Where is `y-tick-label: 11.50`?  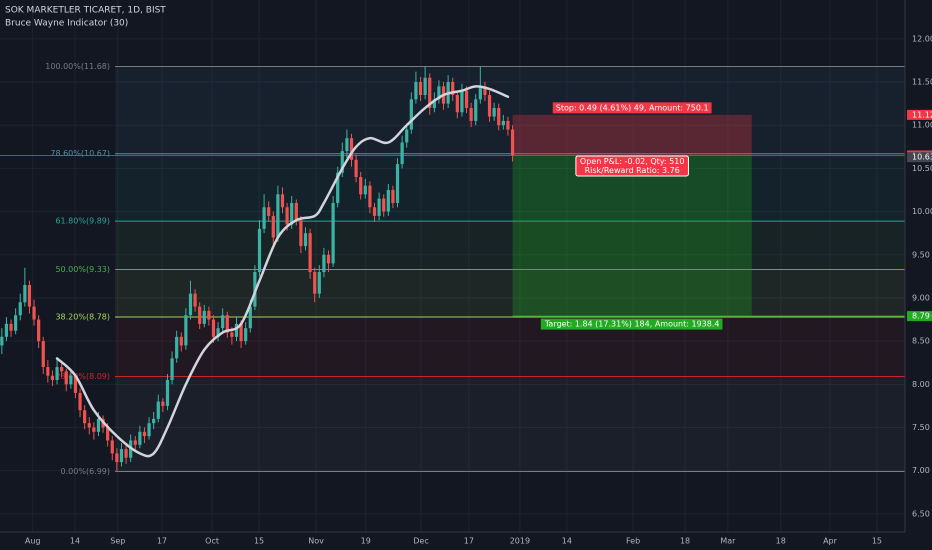 y-tick-label: 11.50 is located at coordinates (922, 82).